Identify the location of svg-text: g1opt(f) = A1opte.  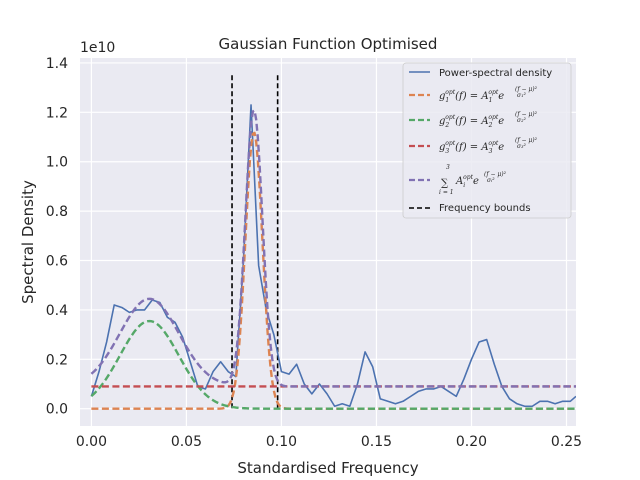
(471, 96).